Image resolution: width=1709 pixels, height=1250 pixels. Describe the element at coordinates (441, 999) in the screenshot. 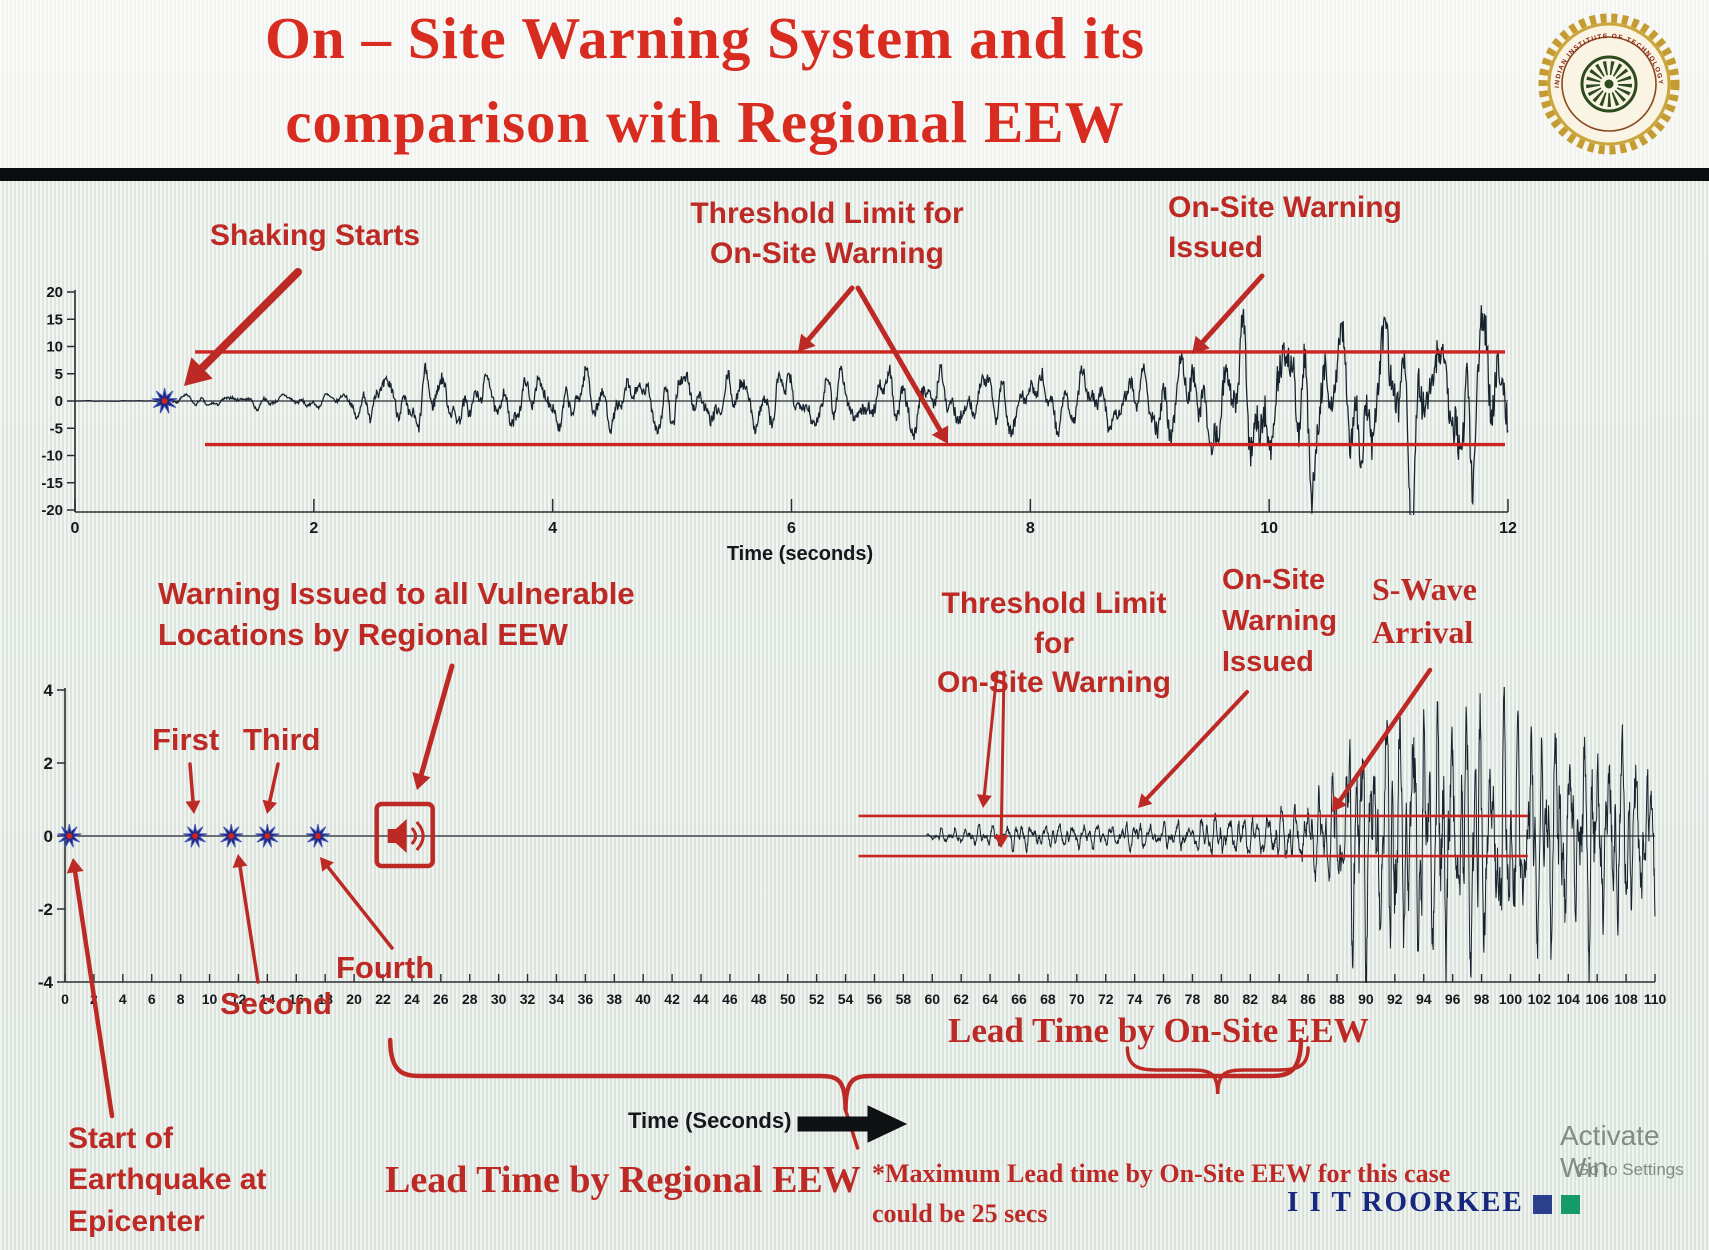

I see `svg-text: 26` at that location.